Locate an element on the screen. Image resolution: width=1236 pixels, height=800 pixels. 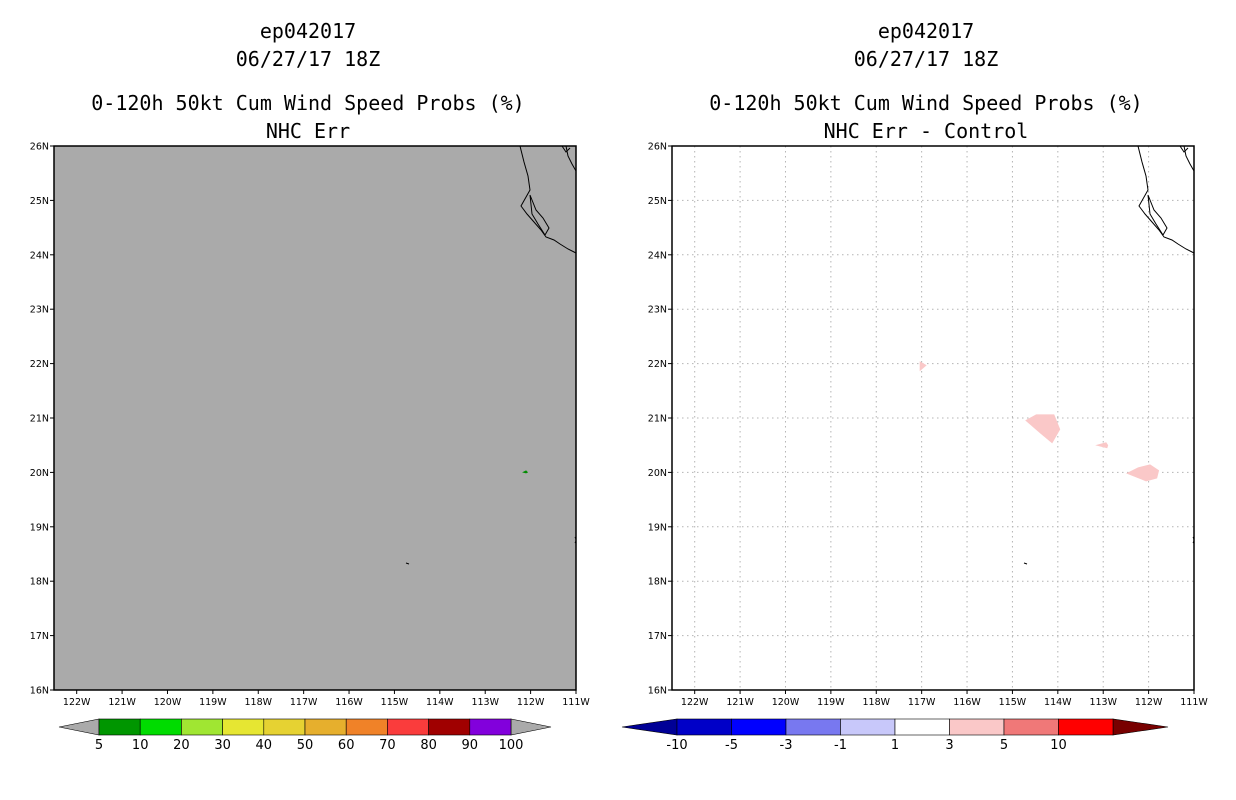
right-difference-1-3-near-22n-117w is located at coordinates (923, 366).